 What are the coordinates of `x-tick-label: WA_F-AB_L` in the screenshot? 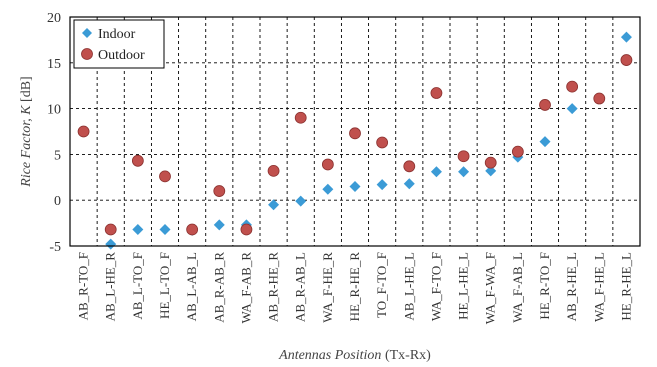 It's located at (517, 287).